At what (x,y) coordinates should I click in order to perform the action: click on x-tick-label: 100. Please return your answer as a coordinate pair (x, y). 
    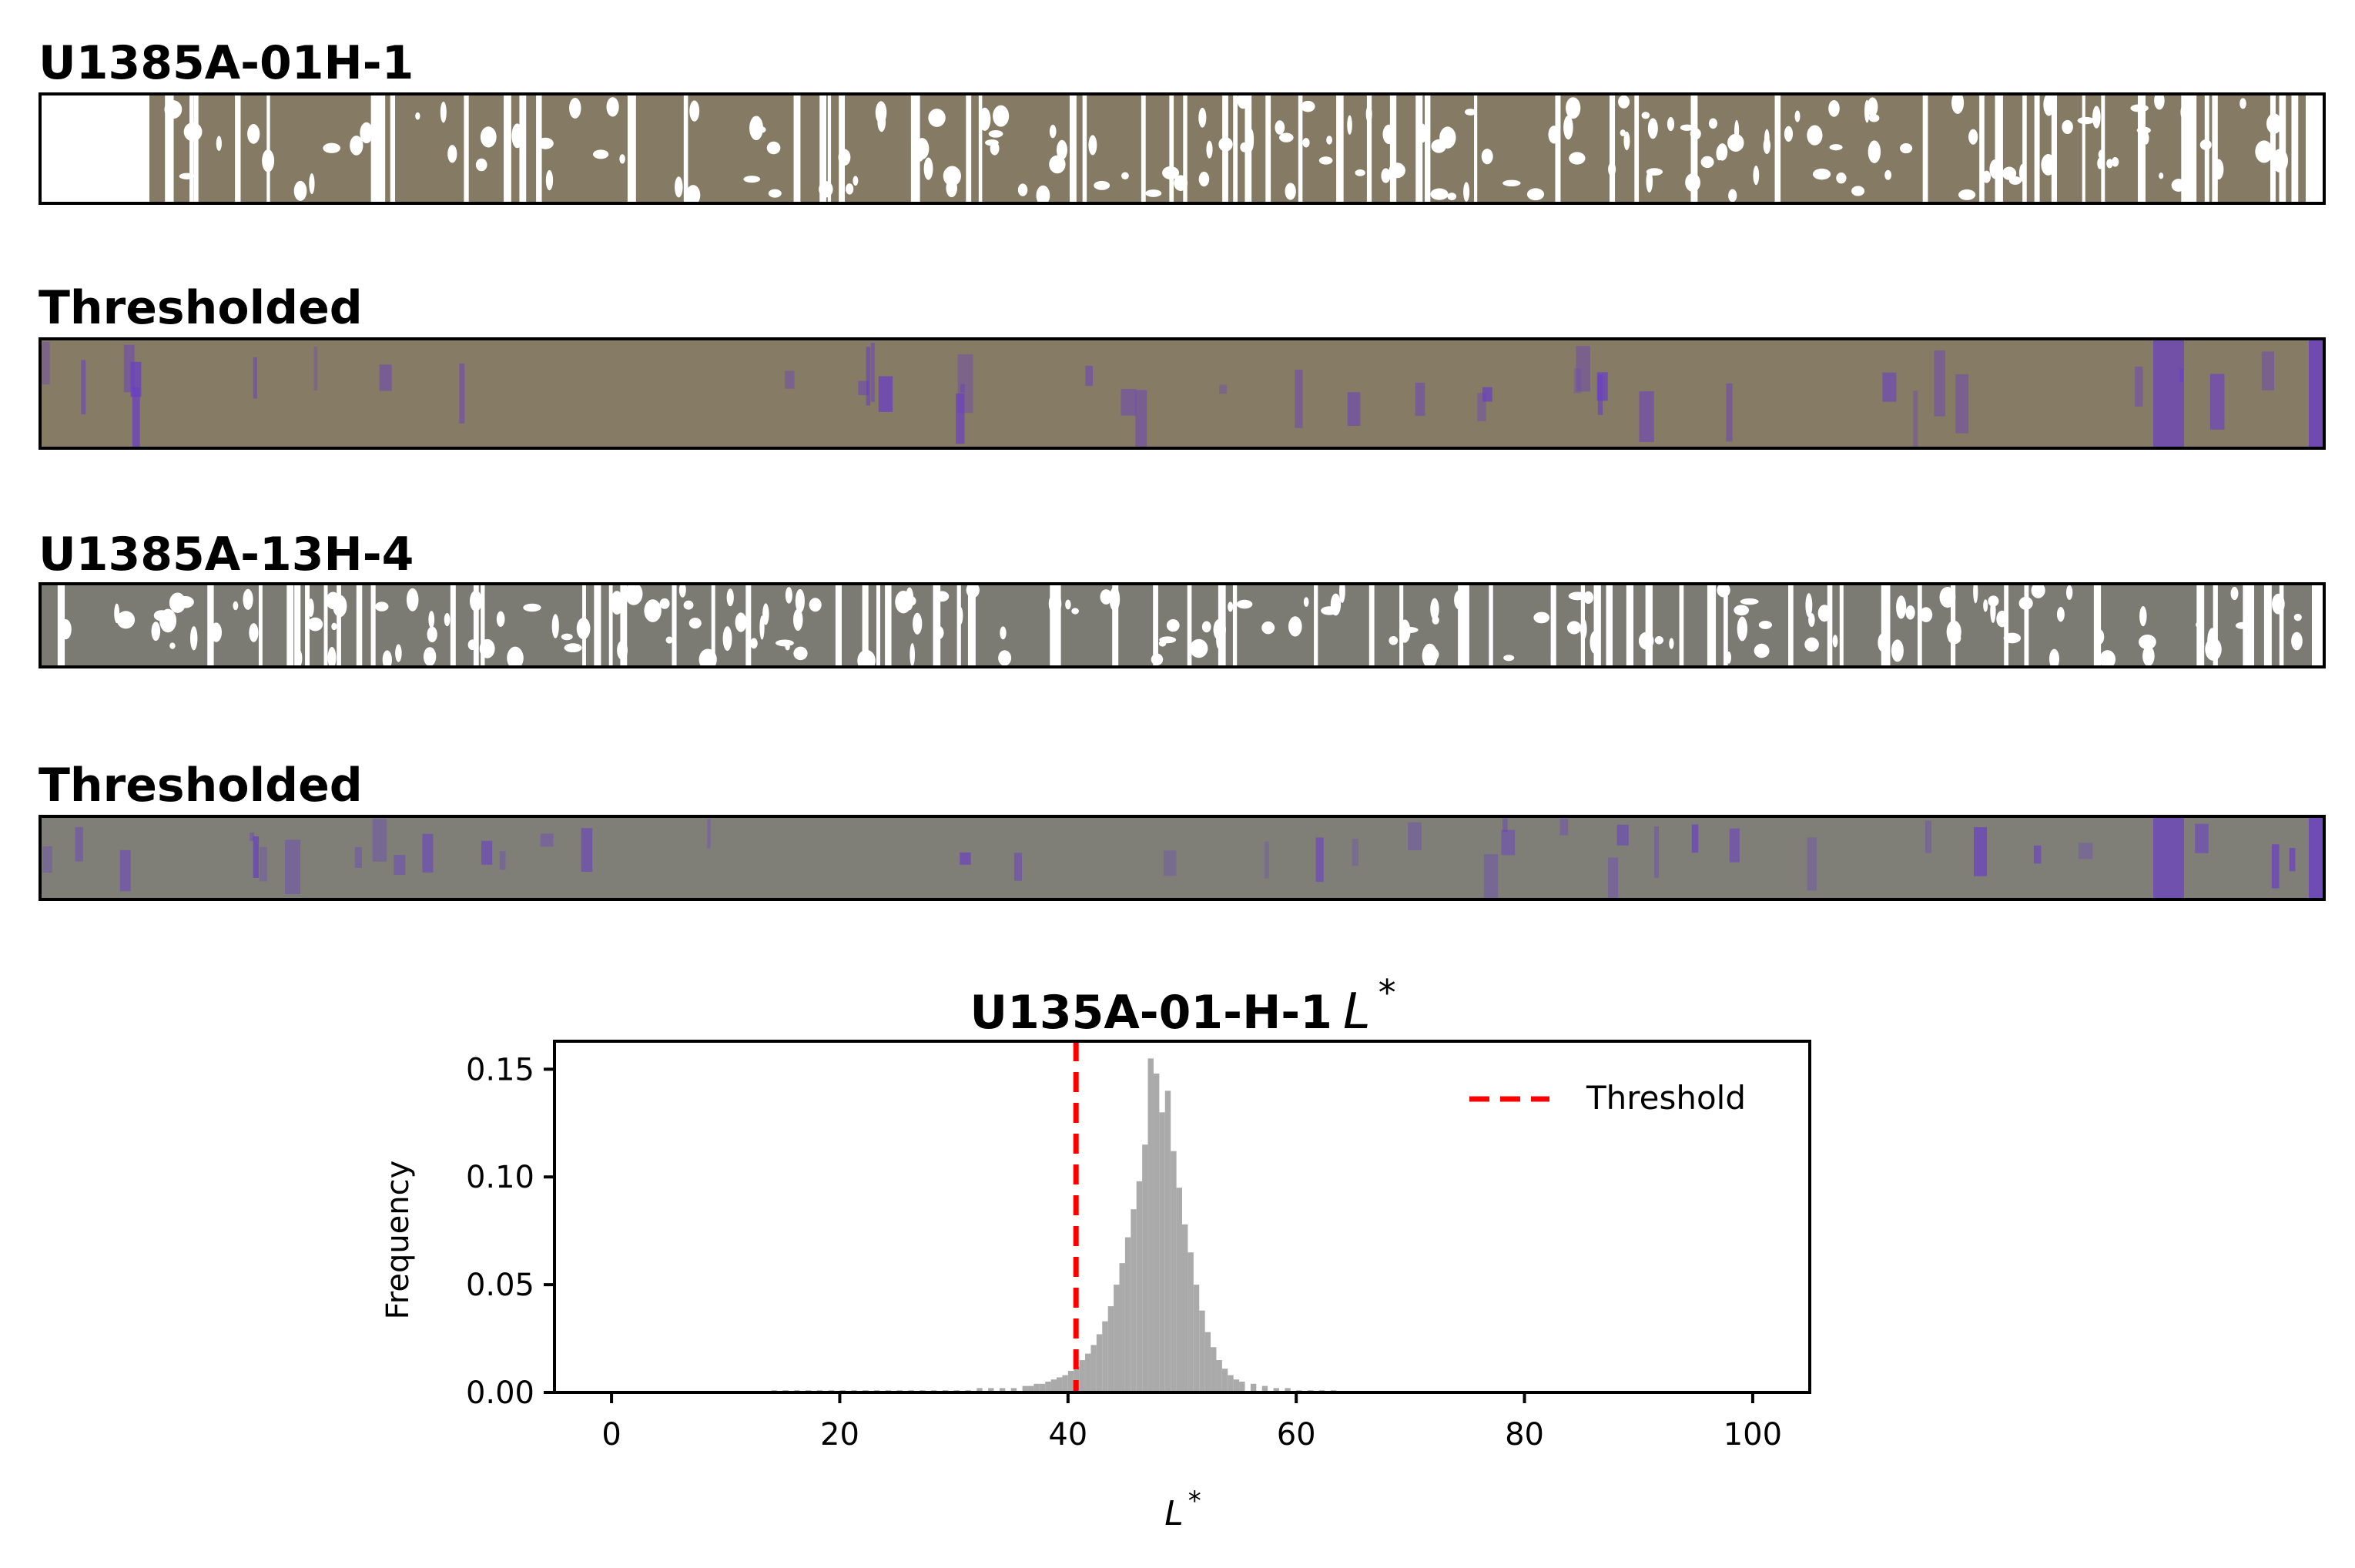
    Looking at the image, I should click on (1753, 1435).